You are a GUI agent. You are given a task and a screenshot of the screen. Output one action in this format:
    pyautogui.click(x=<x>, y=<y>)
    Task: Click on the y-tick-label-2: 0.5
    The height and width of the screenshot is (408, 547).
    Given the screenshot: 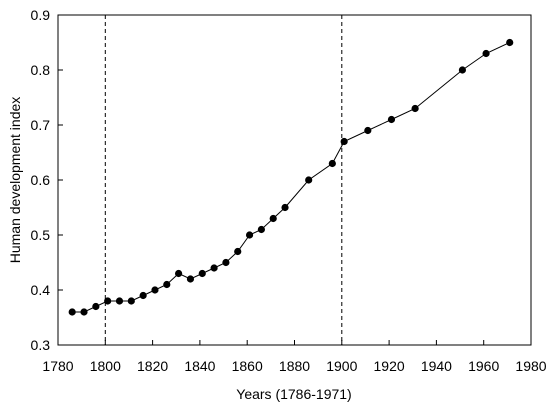 What is the action you would take?
    pyautogui.click(x=41, y=235)
    